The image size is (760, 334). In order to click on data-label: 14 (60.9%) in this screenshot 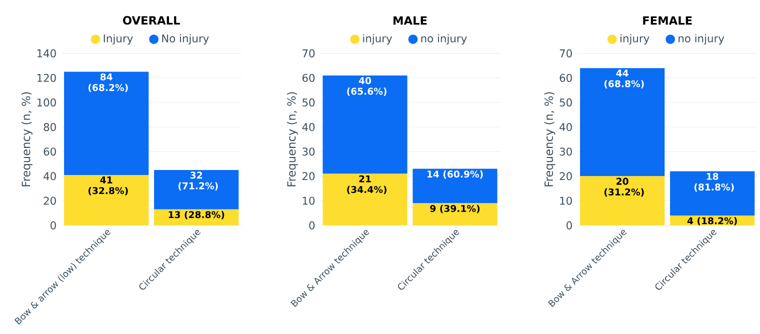, I will do `click(455, 174)`.